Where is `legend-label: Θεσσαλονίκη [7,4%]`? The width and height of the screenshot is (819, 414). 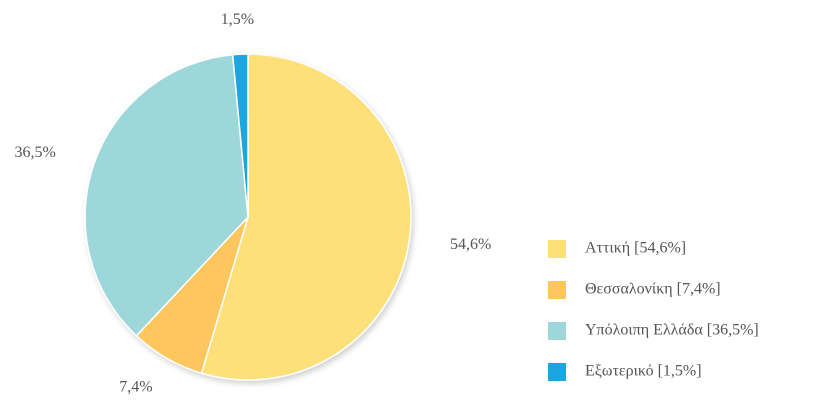 legend-label: Θεσσαλονίκη [7,4%] is located at coordinates (653, 289).